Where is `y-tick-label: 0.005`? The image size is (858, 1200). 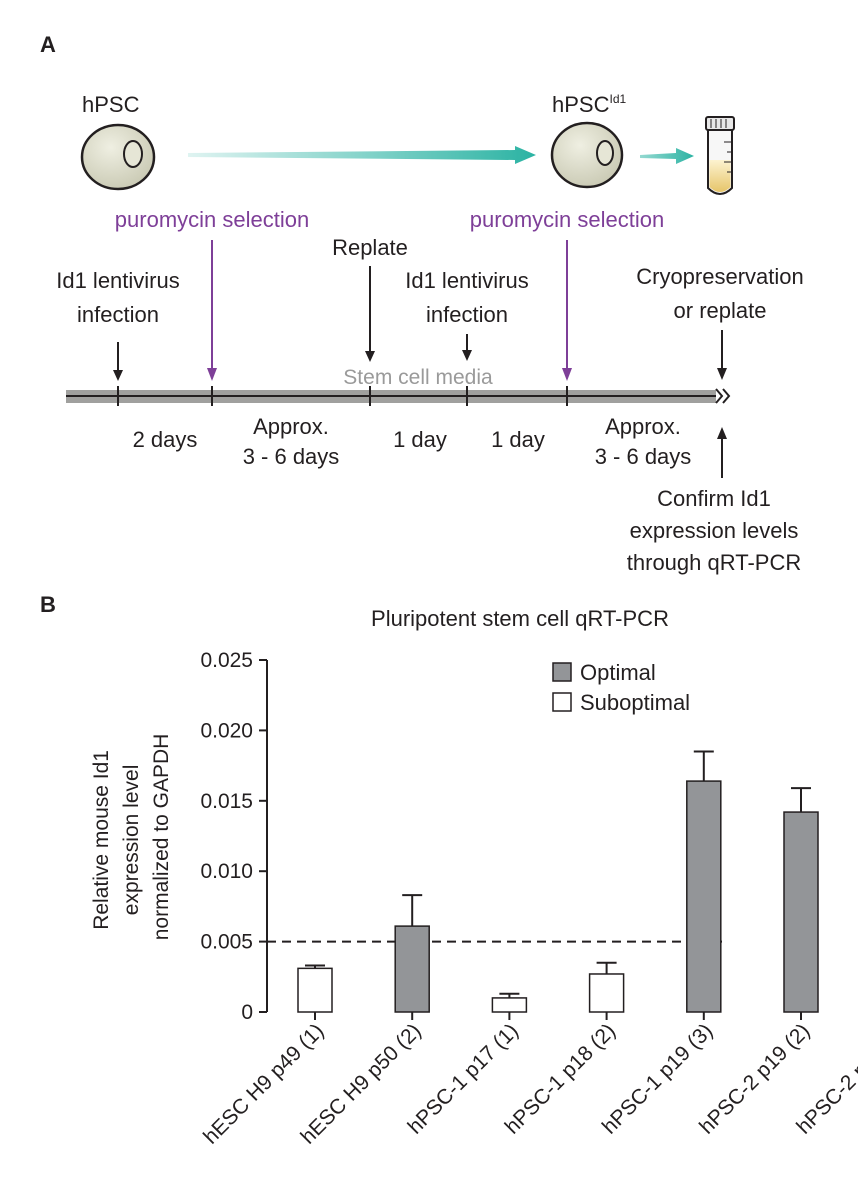 y-tick-label: 0.005 is located at coordinates (226, 942).